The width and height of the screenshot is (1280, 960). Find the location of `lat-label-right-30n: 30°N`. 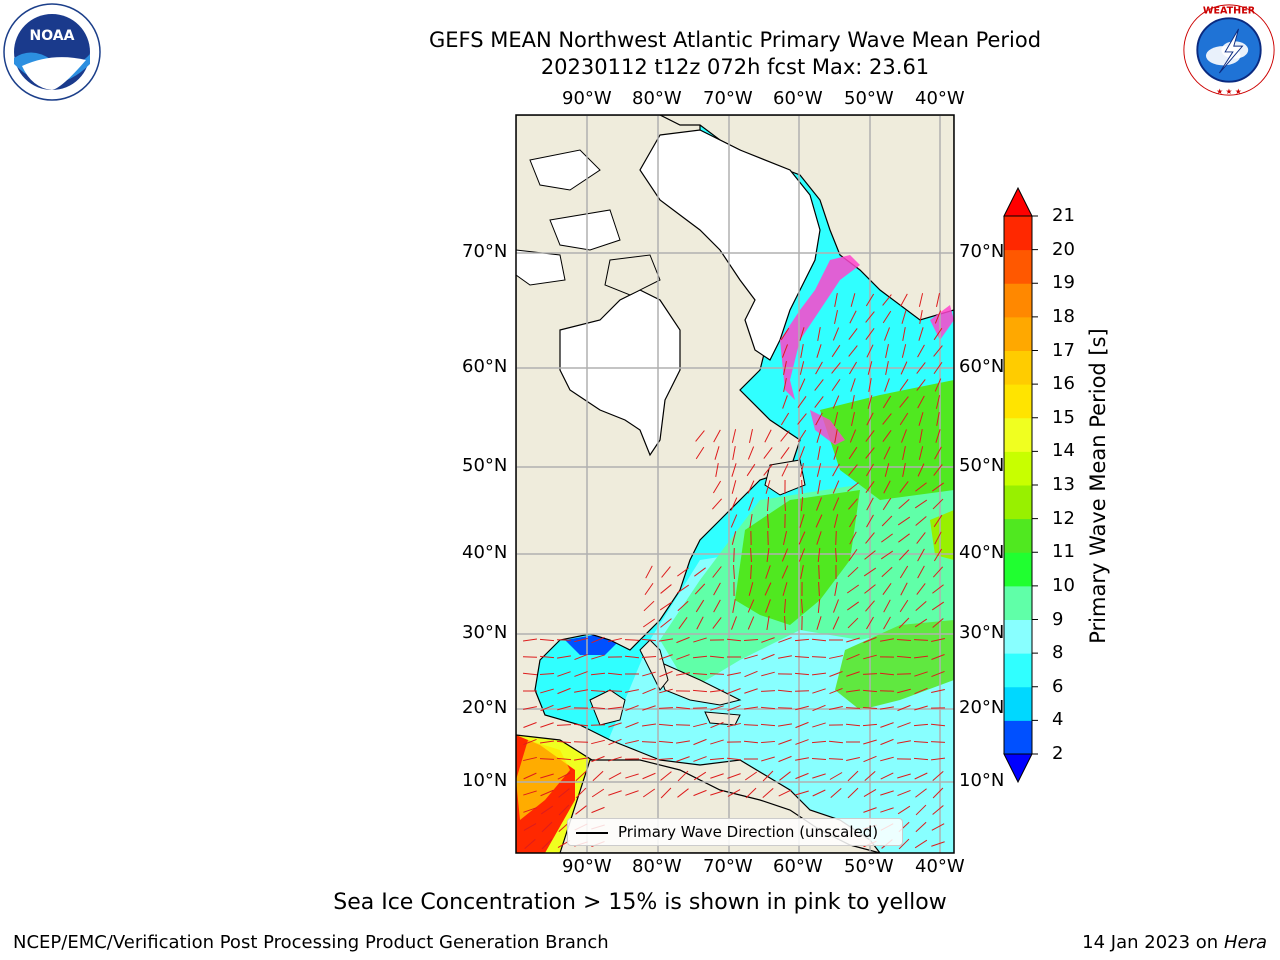

lat-label-right-30n: 30°N is located at coordinates (982, 632).